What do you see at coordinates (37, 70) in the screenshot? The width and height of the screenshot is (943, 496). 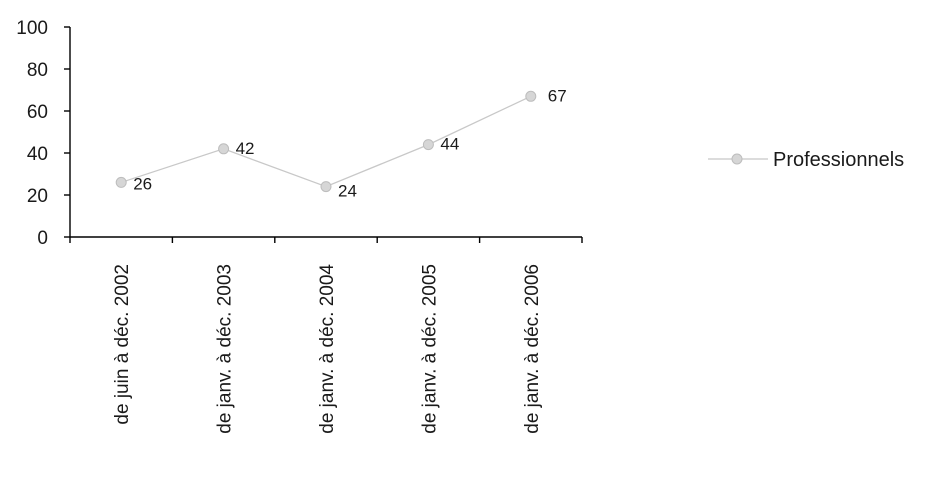 I see `y-tick-label: 80` at bounding box center [37, 70].